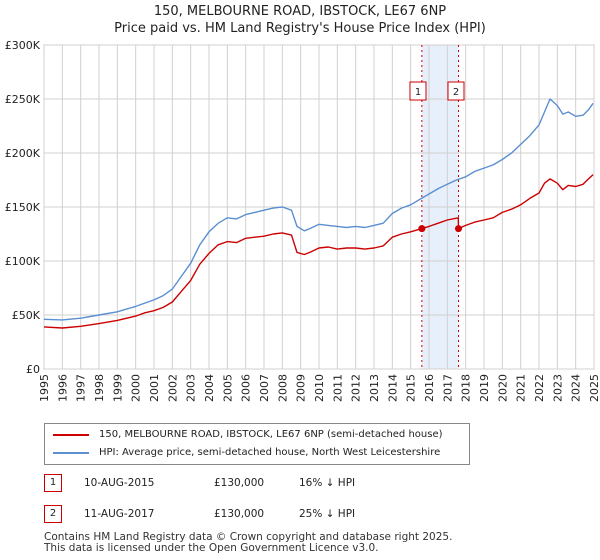  I want to click on y-tick-label: £50K, so click(26, 315).